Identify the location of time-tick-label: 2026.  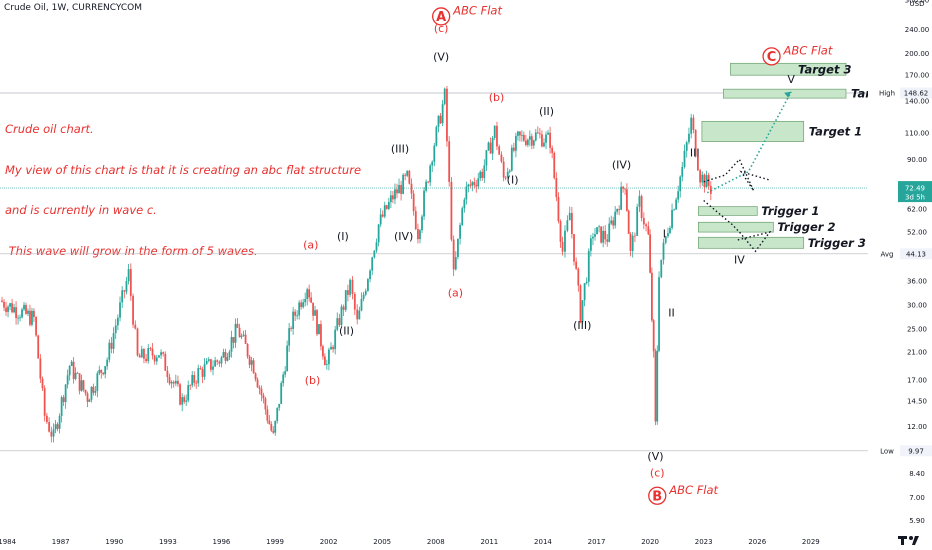
(757, 542).